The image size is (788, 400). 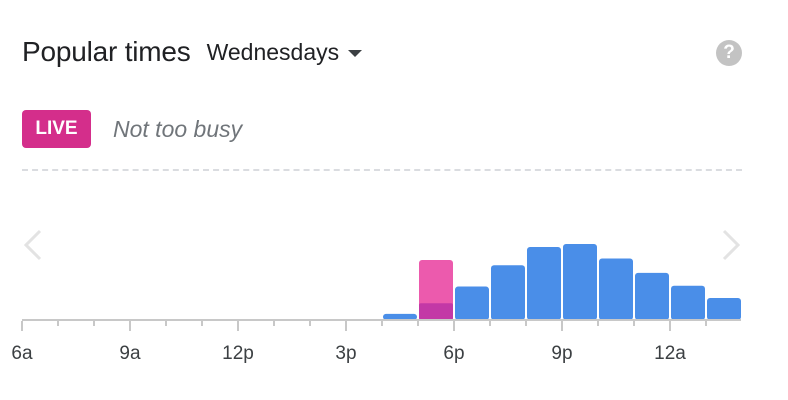 What do you see at coordinates (130, 353) in the screenshot?
I see `tick-label-9a: 9a` at bounding box center [130, 353].